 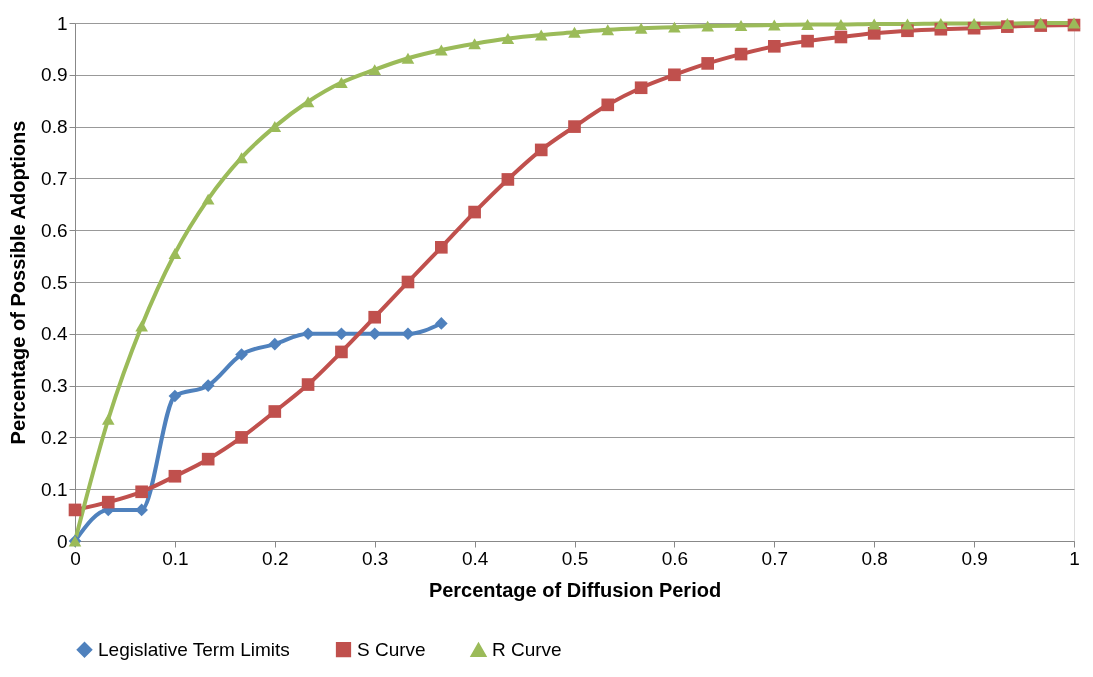 What do you see at coordinates (391, 649) in the screenshot?
I see `legend-label: S Curve` at bounding box center [391, 649].